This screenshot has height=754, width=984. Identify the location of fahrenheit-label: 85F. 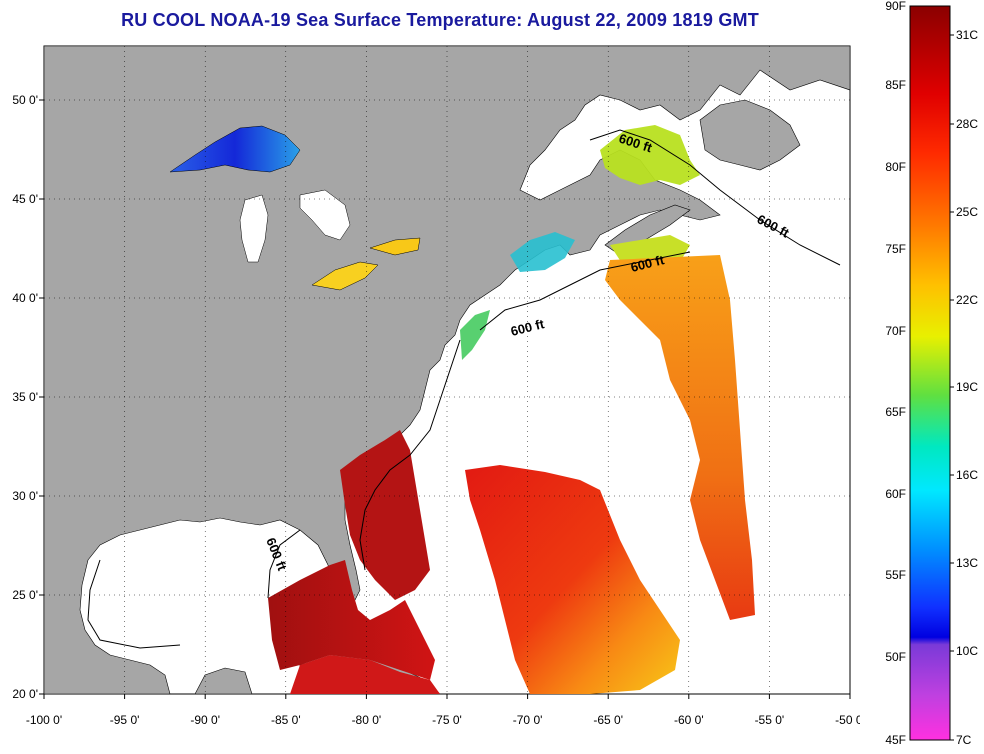
(895, 85).